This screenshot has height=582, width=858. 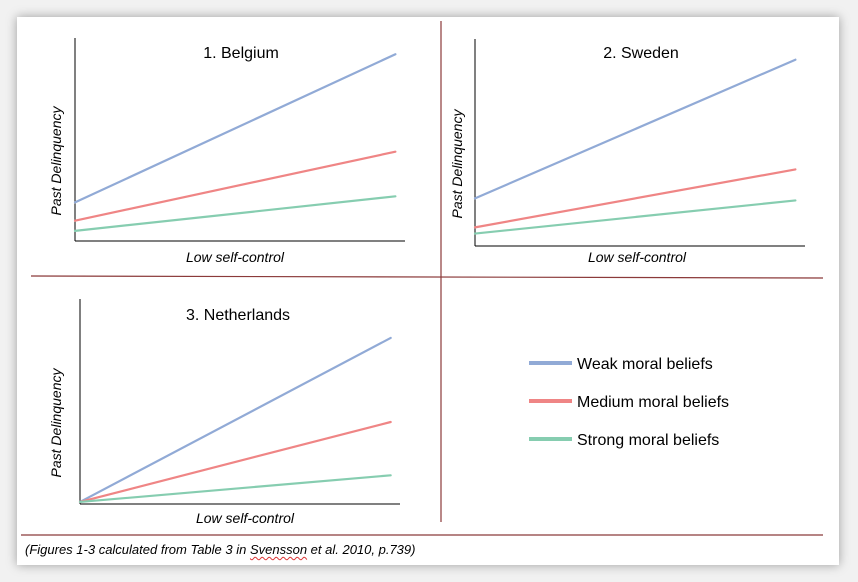 I want to click on chart-3-title: 3. Netherlands, so click(x=238, y=315).